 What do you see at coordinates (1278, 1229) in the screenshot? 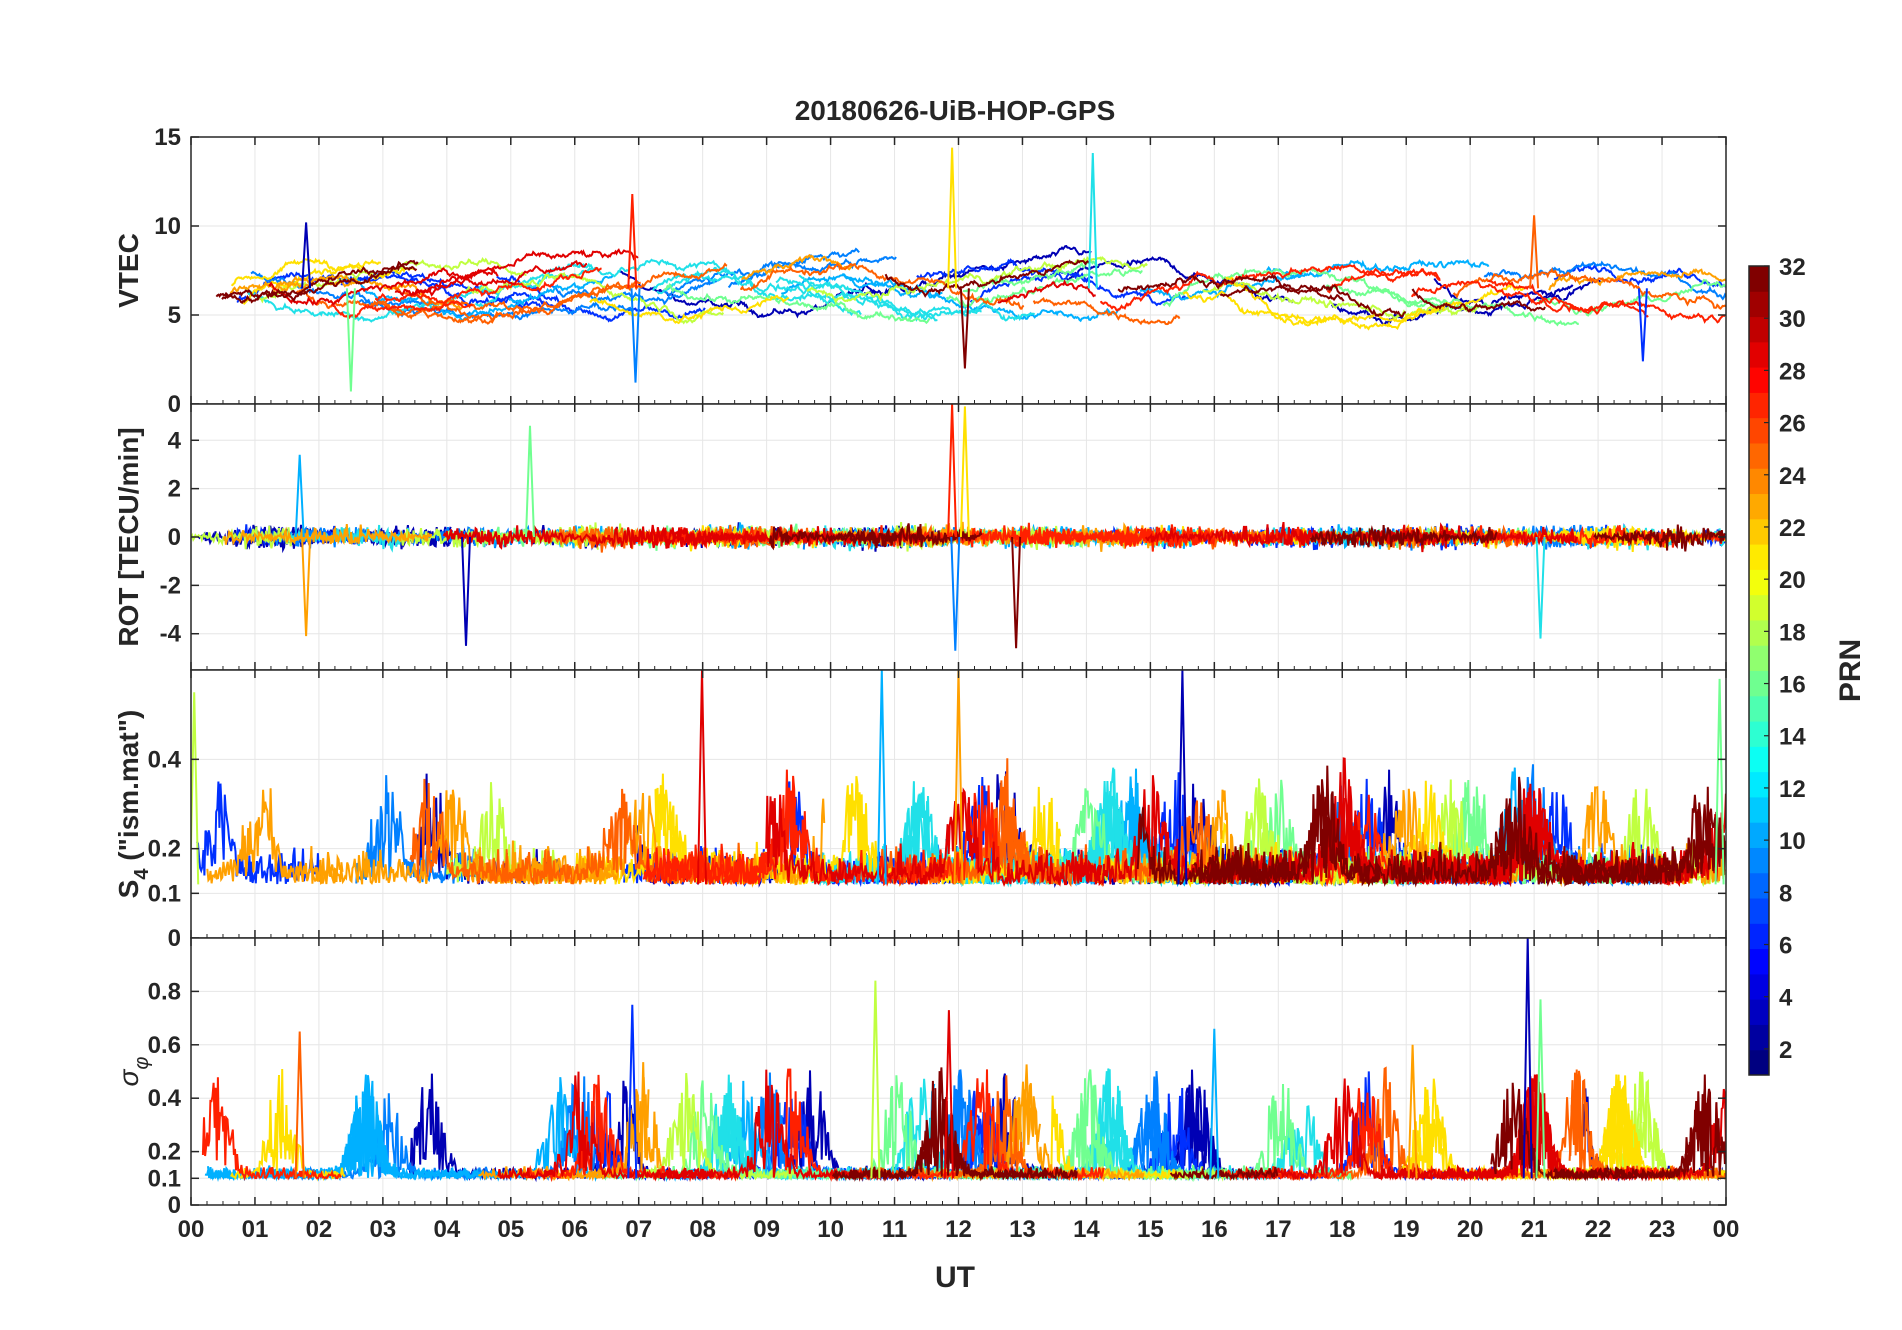
I see `x-tick-label: 17` at bounding box center [1278, 1229].